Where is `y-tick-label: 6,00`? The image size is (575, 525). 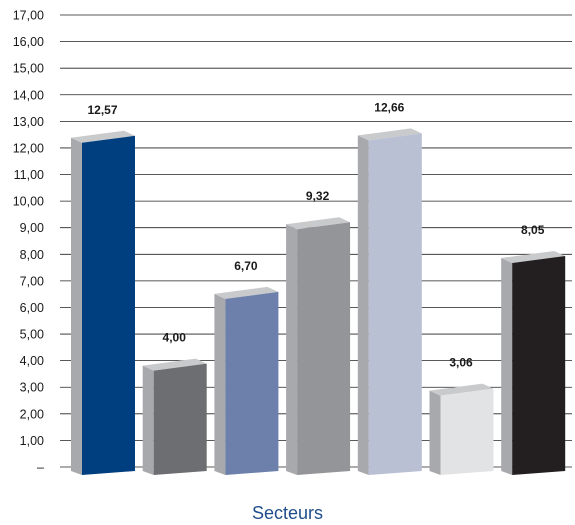
y-tick-label: 6,00 is located at coordinates (32, 308).